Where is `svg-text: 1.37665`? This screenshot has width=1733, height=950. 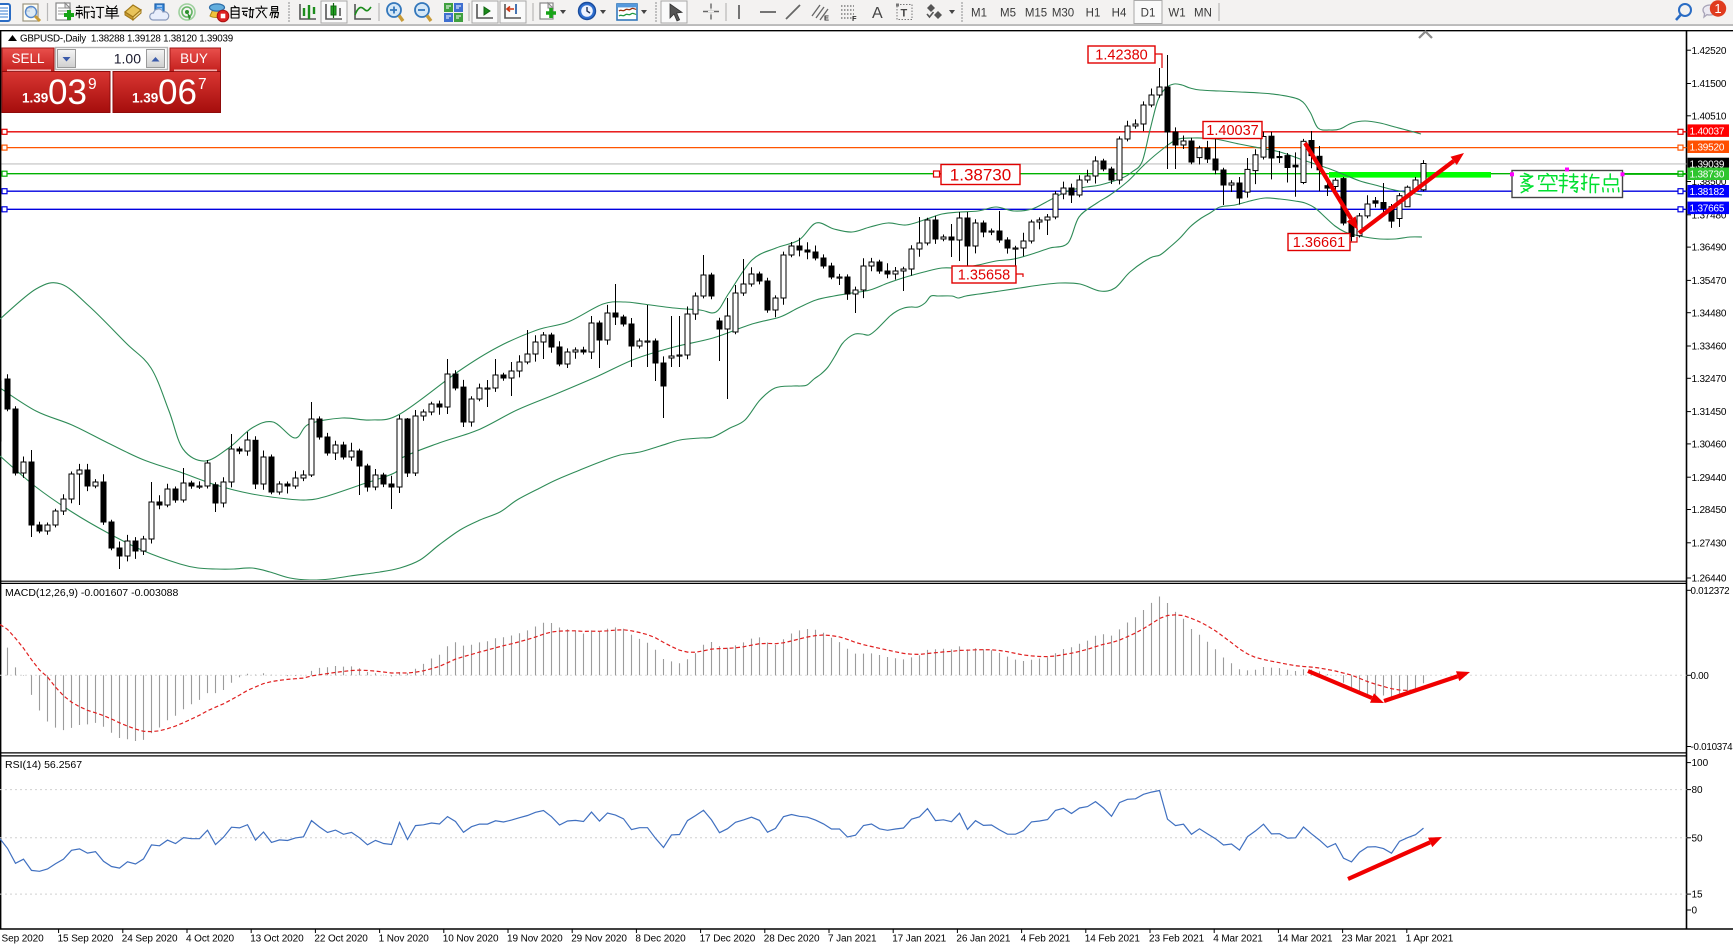 svg-text: 1.37665 is located at coordinates (1707, 209).